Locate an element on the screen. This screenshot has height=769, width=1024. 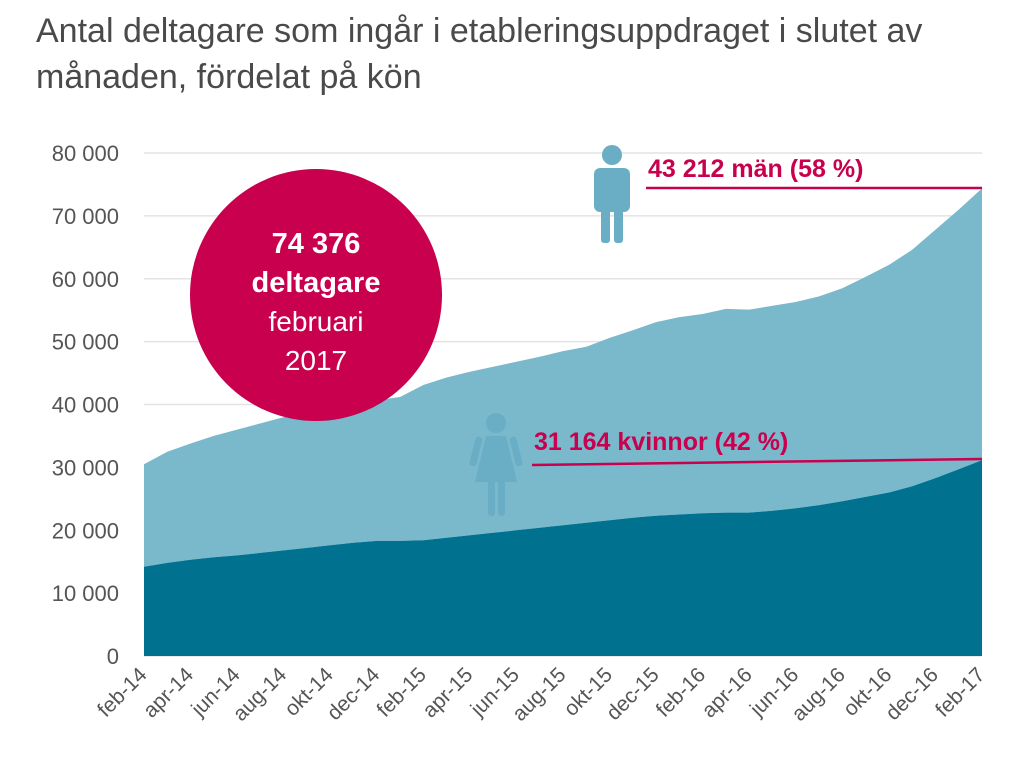
x-tick-label: dec-15 is located at coordinates (633, 694).